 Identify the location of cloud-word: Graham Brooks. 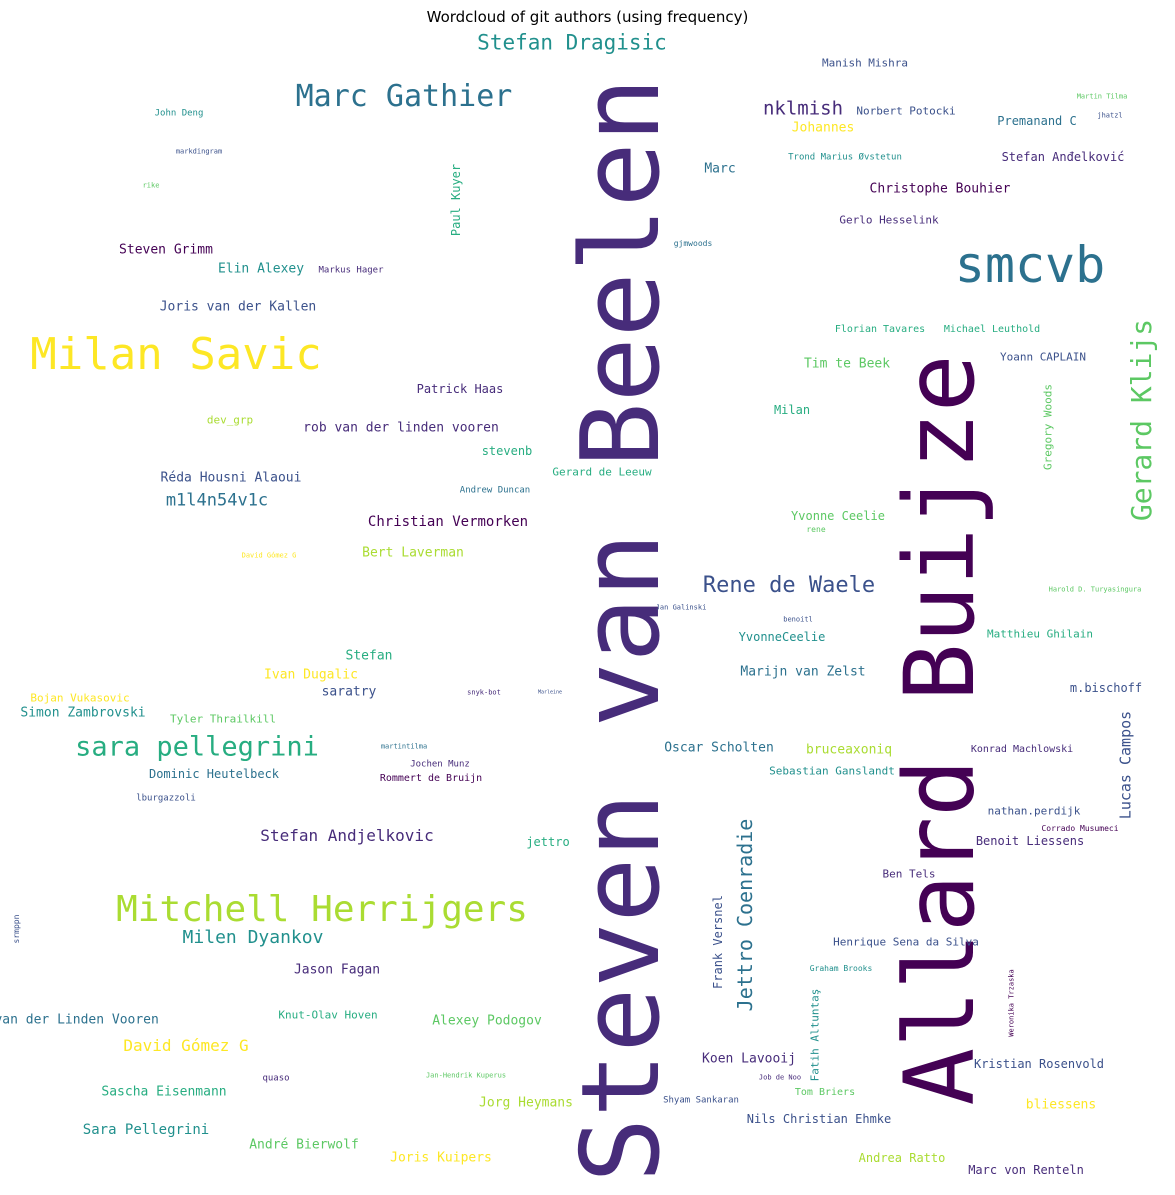
(841, 968).